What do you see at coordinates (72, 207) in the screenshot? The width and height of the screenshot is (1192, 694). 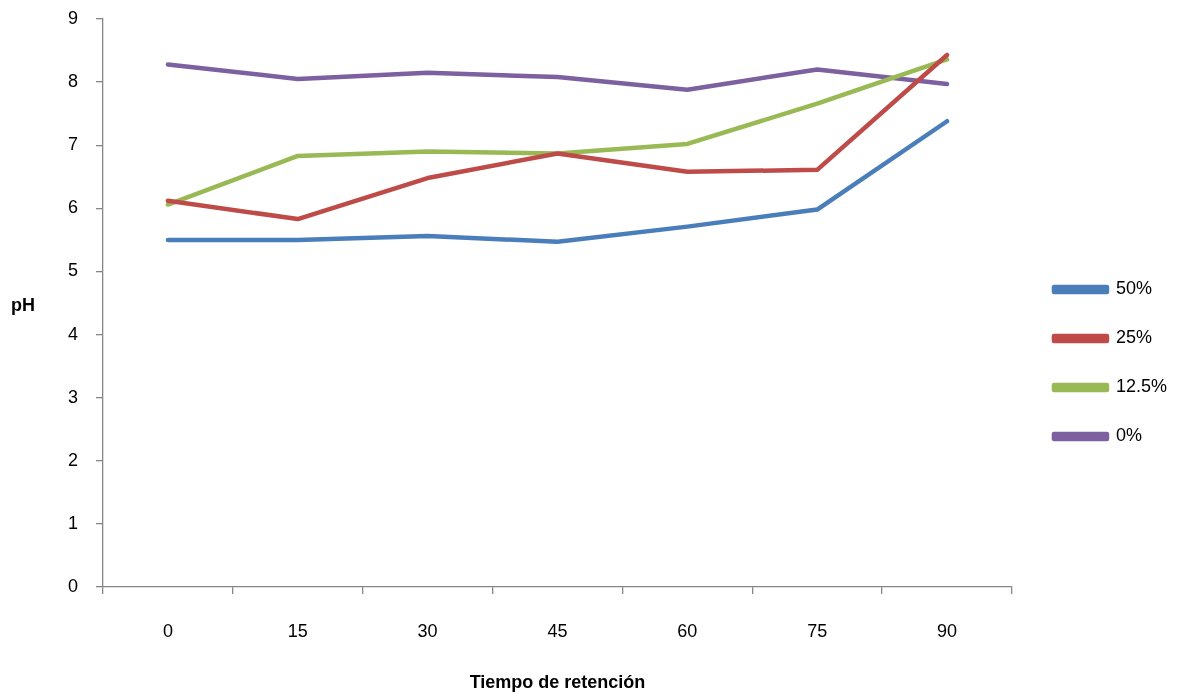 I see `y-tick-label: 6` at bounding box center [72, 207].